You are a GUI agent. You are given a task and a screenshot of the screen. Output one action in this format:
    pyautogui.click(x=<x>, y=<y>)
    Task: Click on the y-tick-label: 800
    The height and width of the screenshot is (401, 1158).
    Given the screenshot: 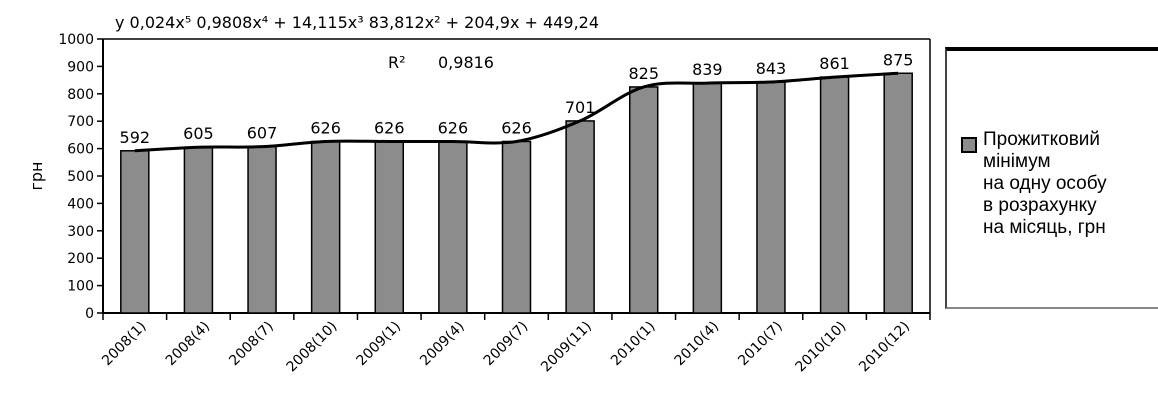 What is the action you would take?
    pyautogui.click(x=80, y=95)
    